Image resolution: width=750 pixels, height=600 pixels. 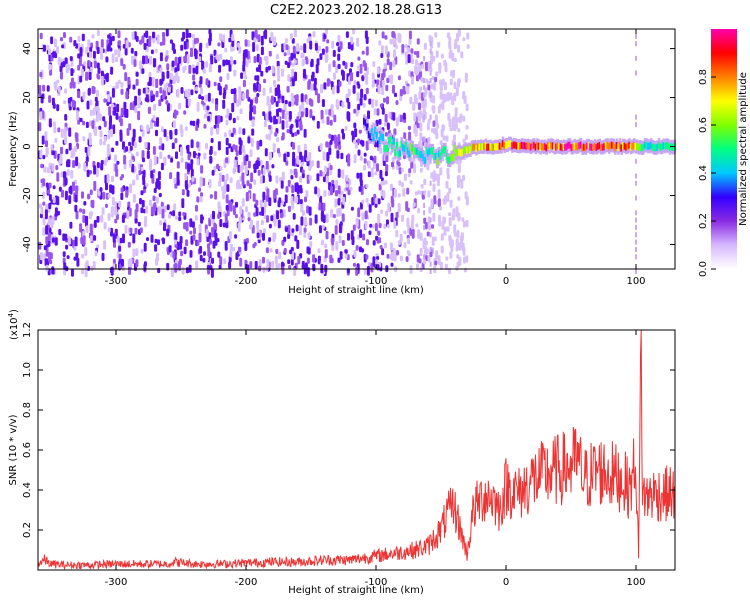 I want to click on spectrogram-x-label: Height of straight line (km), so click(x=356, y=290).